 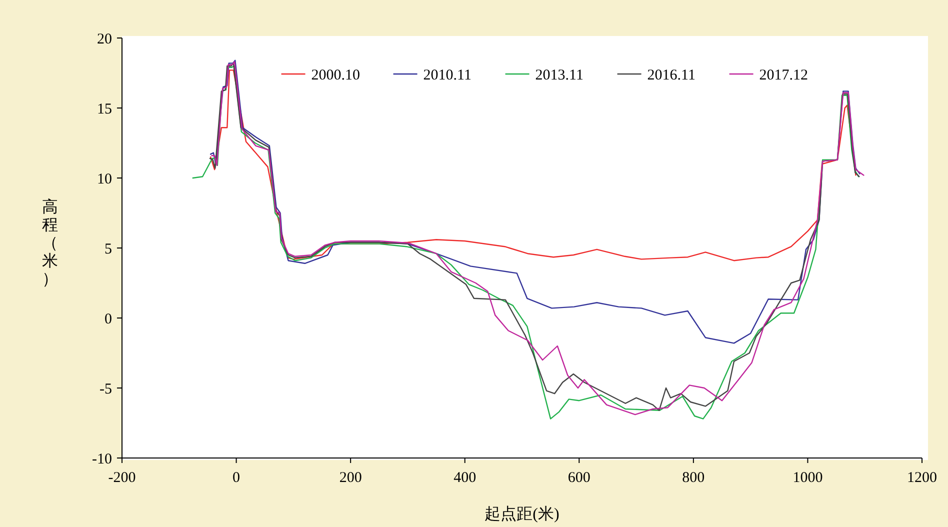 I want to click on y-axis-title: 高程（米）, so click(x=50, y=243).